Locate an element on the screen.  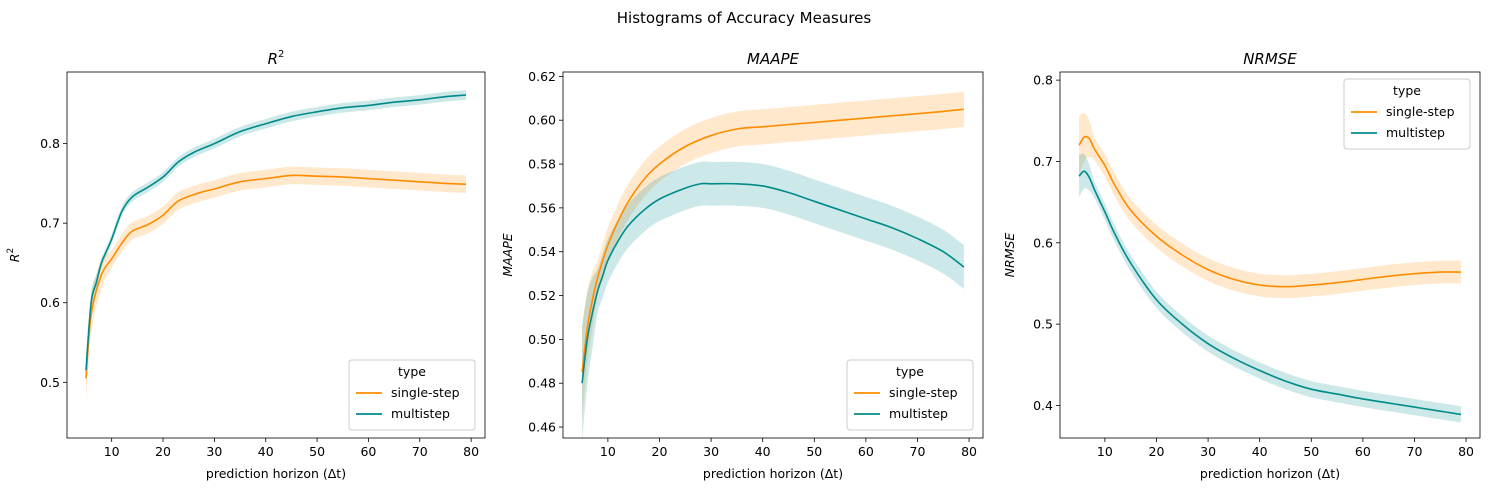
panel-title: MAAPE is located at coordinates (773, 59).